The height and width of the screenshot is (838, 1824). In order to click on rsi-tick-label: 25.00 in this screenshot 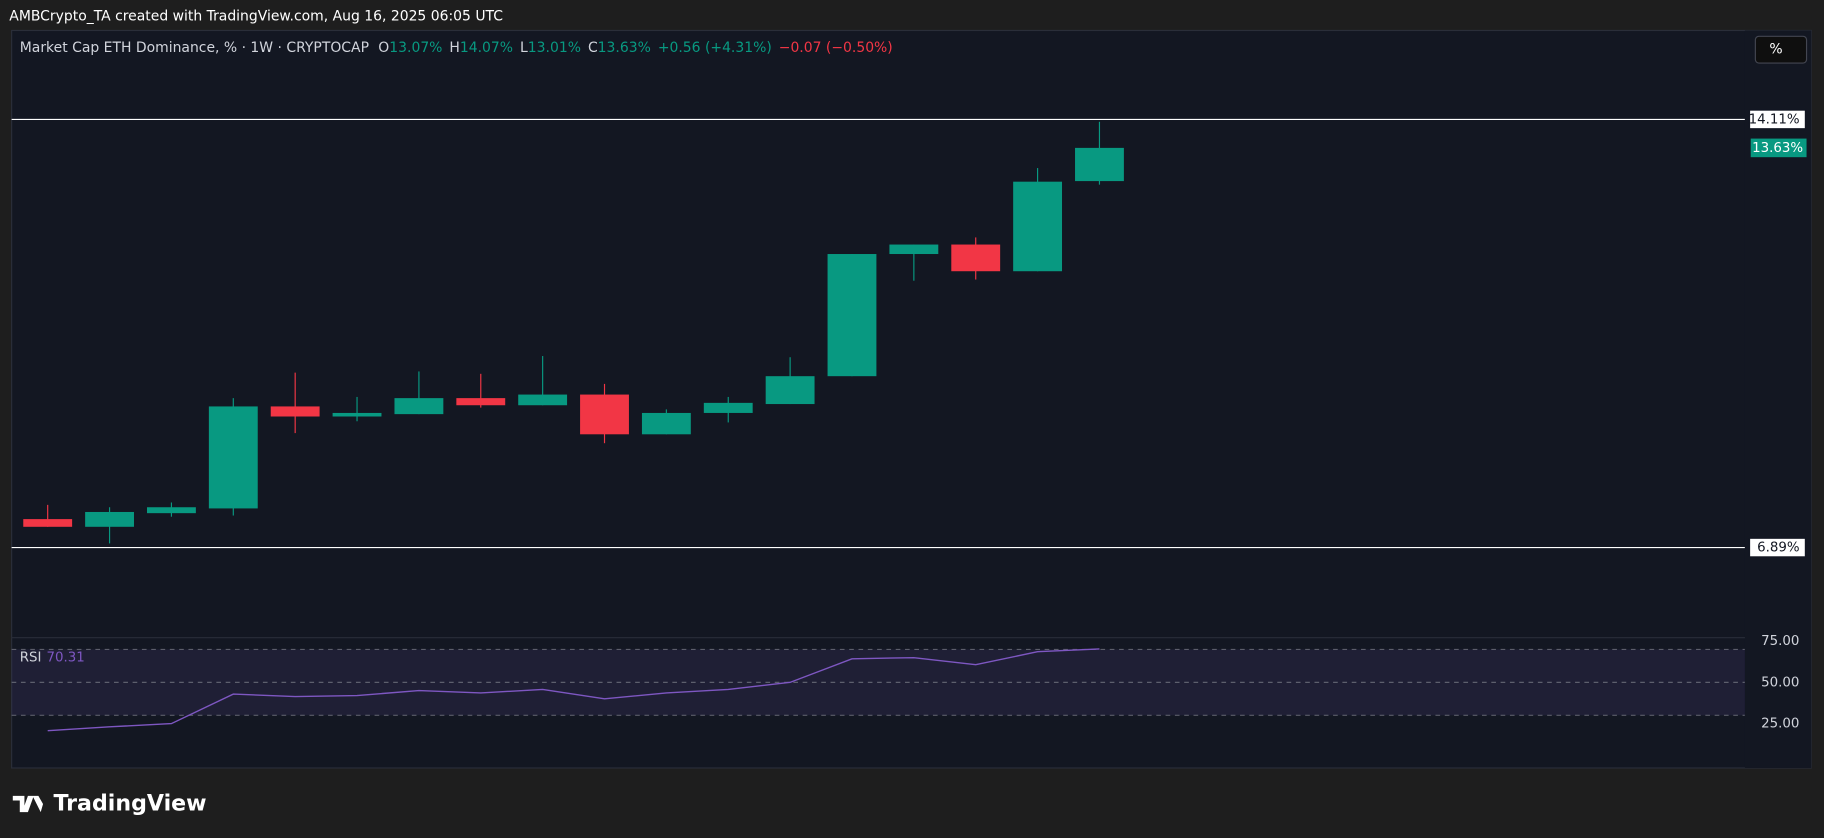, I will do `click(1780, 724)`.